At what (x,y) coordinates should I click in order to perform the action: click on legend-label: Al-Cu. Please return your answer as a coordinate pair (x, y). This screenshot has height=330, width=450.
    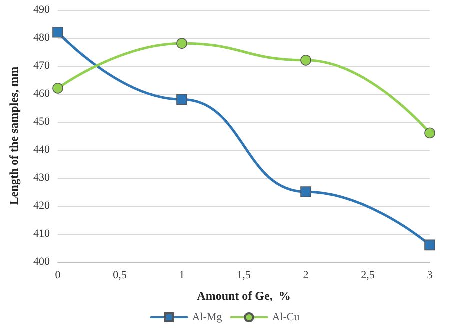
    Looking at the image, I should click on (286, 318).